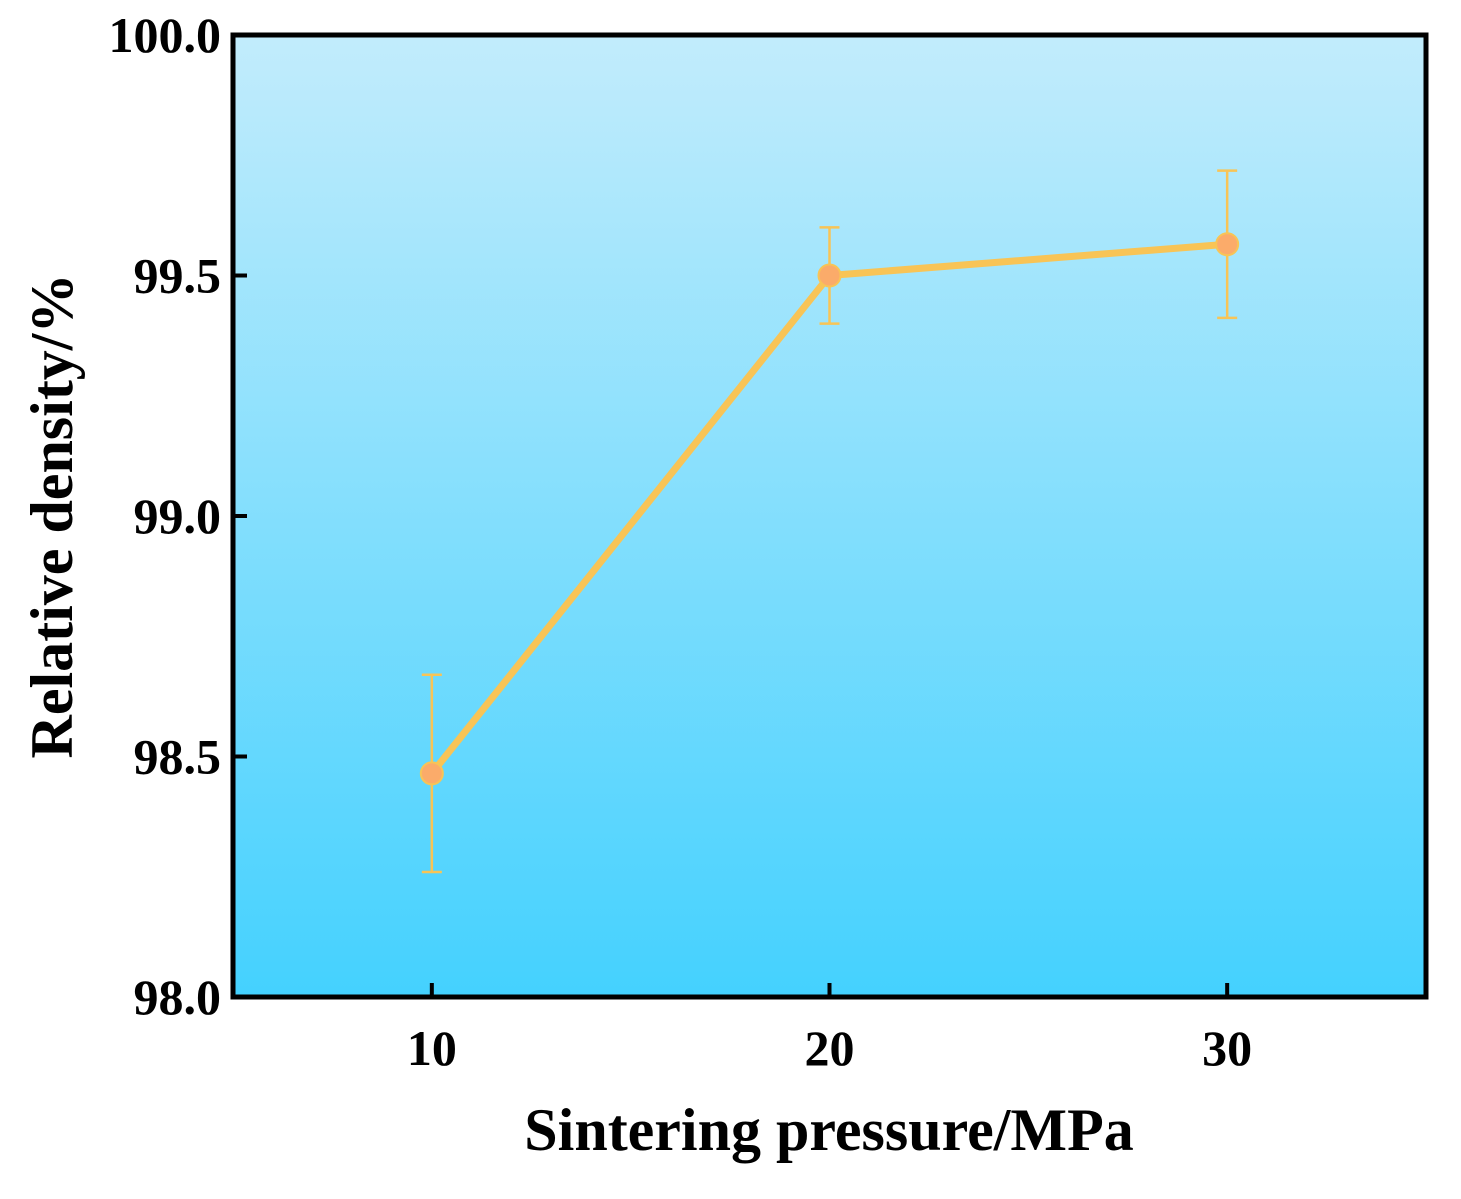 The image size is (1461, 1199). I want to click on y-tick-label: 99.0, so click(178, 516).